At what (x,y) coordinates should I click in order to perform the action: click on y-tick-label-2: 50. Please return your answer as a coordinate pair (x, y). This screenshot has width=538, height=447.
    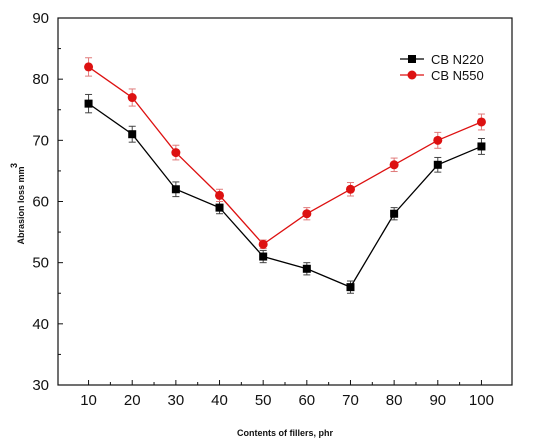
    Looking at the image, I should click on (40, 263).